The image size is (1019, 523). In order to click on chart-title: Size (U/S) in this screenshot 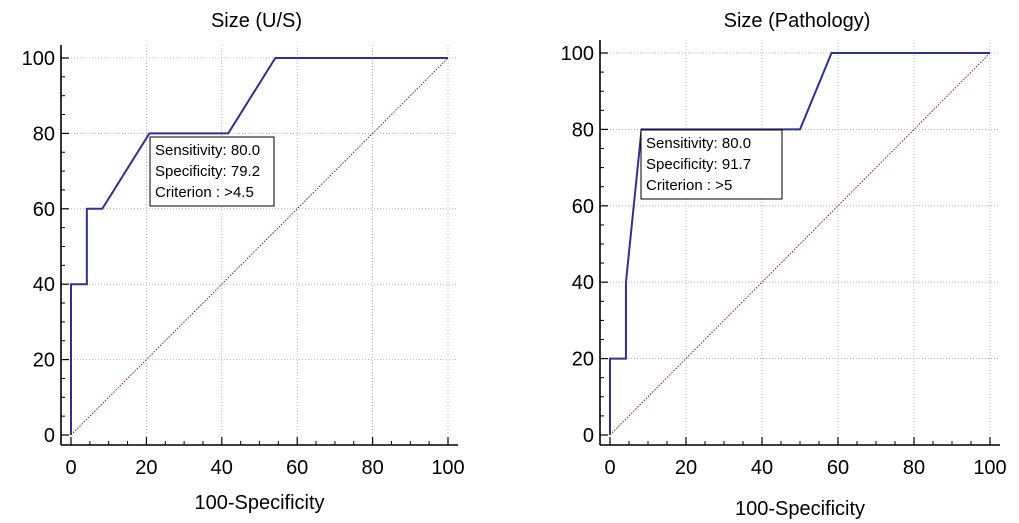, I will do `click(256, 21)`.